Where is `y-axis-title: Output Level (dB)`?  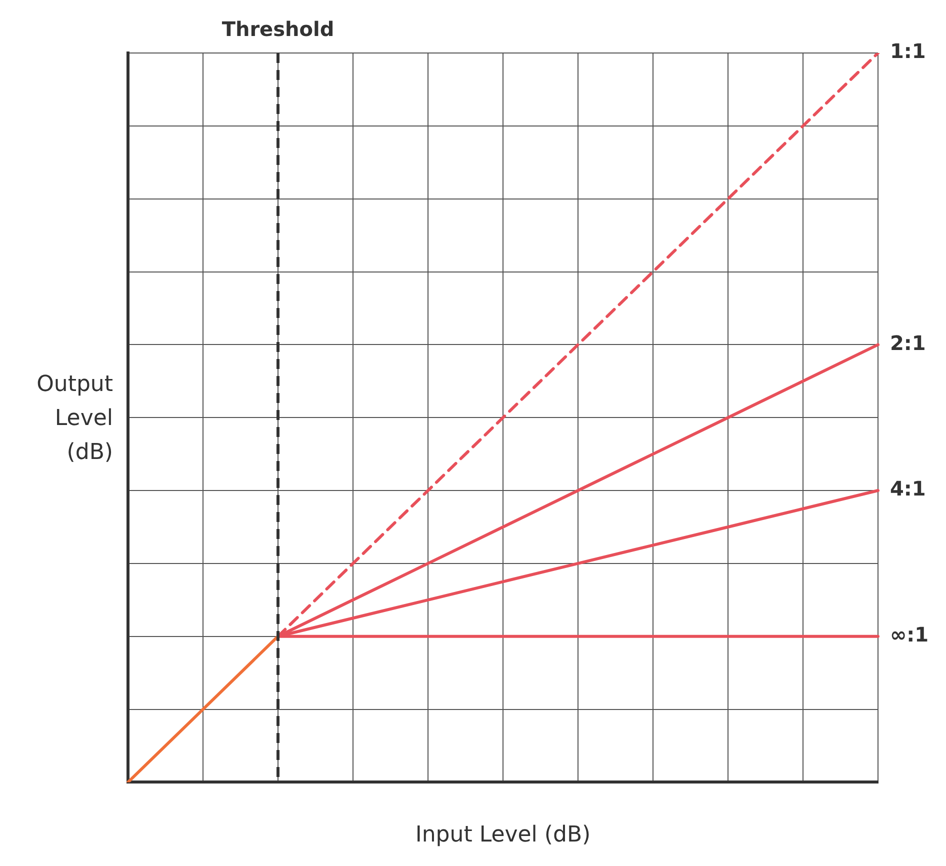 y-axis-title: Output Level (dB) is located at coordinates (74, 419).